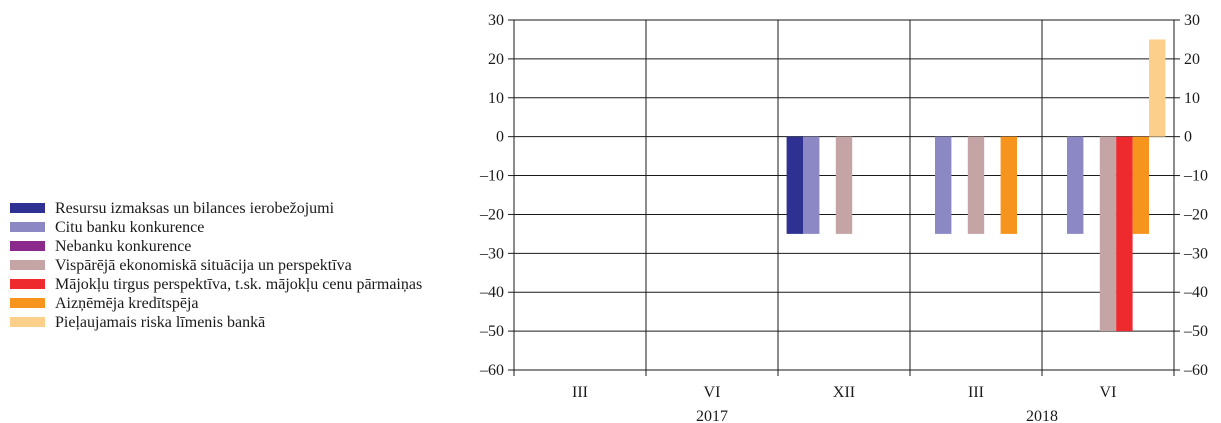 This screenshot has height=423, width=1221. Describe the element at coordinates (160, 322) in the screenshot. I see `legend-label: Pieļaujamais riska līmenis bankā` at that location.